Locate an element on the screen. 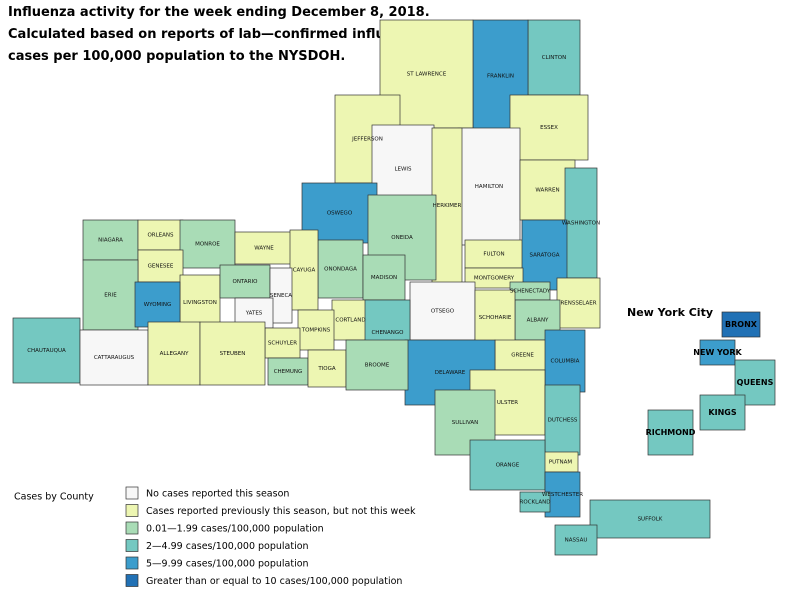  county-label: TIOGA is located at coordinates (326, 369).